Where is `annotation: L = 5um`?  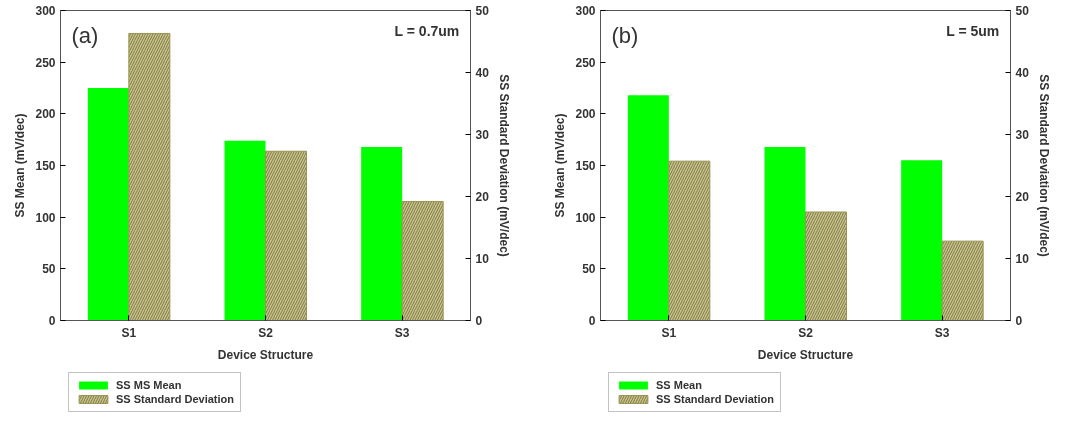
annotation: L = 5um is located at coordinates (973, 30).